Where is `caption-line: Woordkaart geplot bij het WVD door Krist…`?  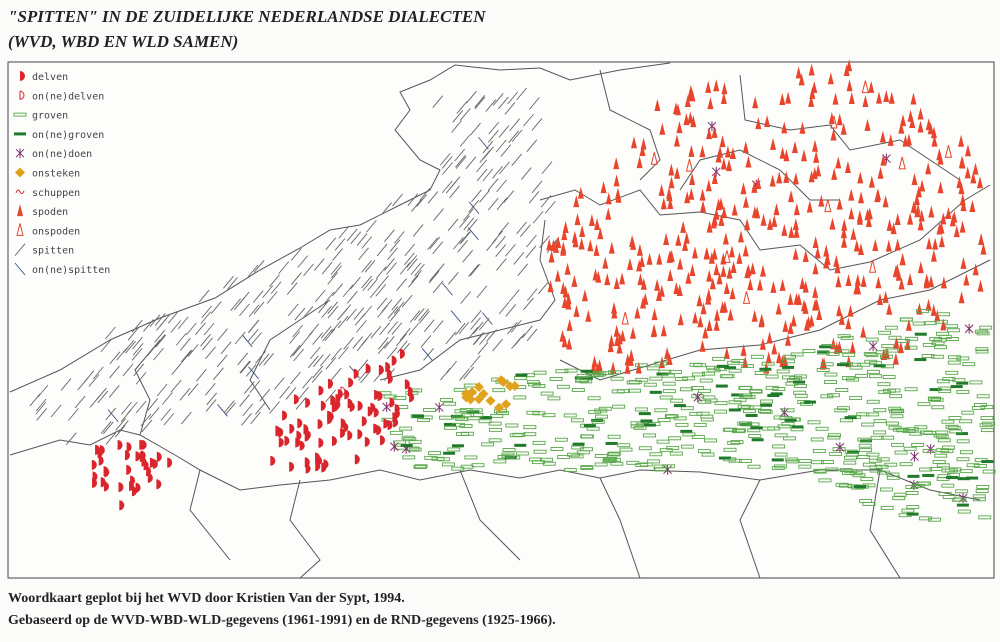 caption-line: Woordkaart geplot bij het WVD door Krist… is located at coordinates (206, 598).